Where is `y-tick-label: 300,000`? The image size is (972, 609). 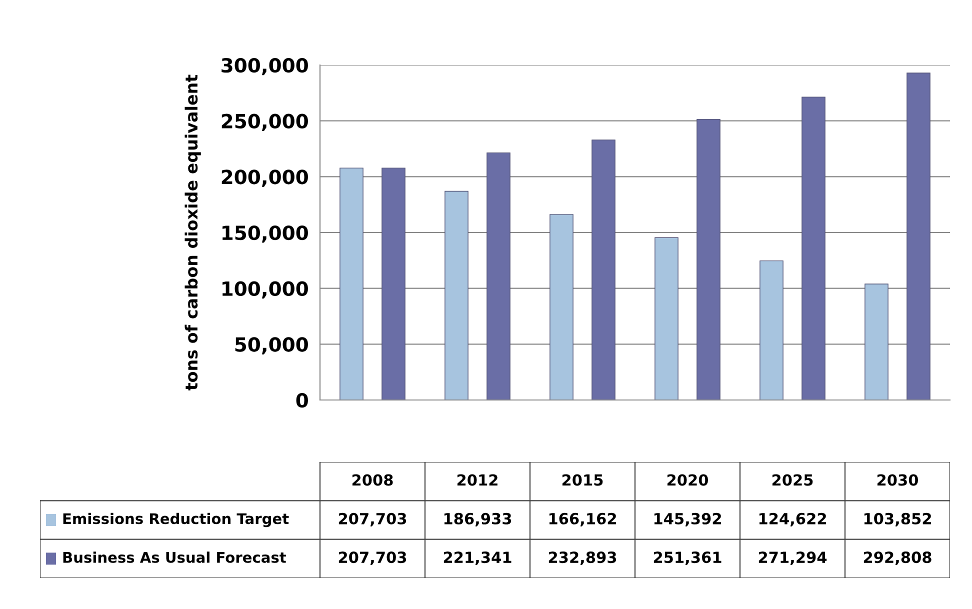
y-tick-label: 300,000 is located at coordinates (265, 67).